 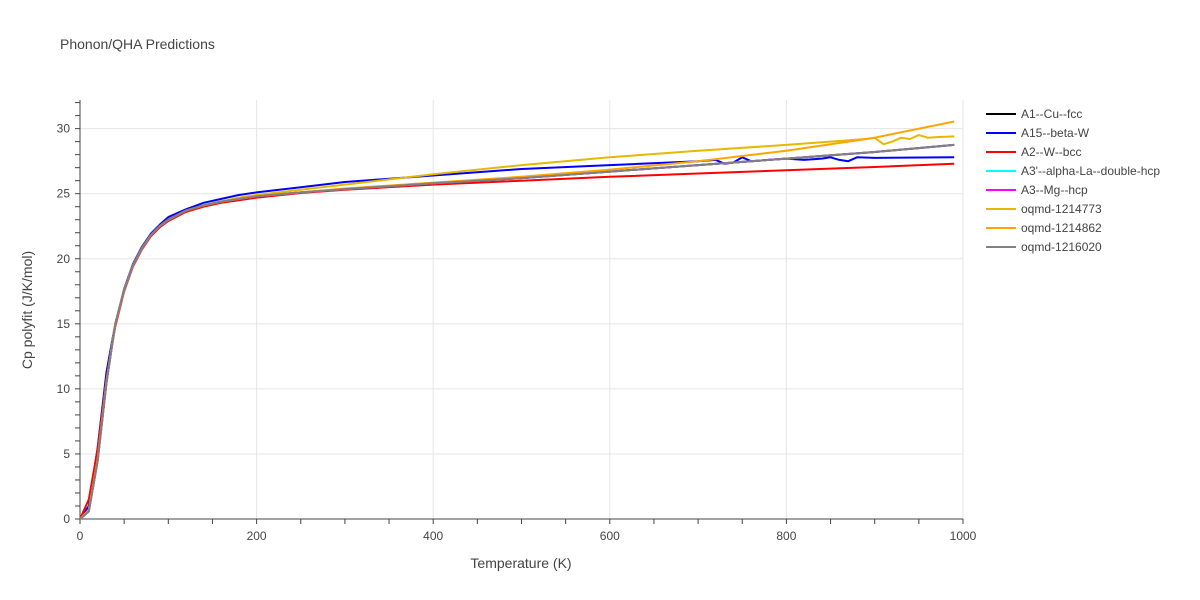 What do you see at coordinates (64, 194) in the screenshot?
I see `y-tick-label: 25` at bounding box center [64, 194].